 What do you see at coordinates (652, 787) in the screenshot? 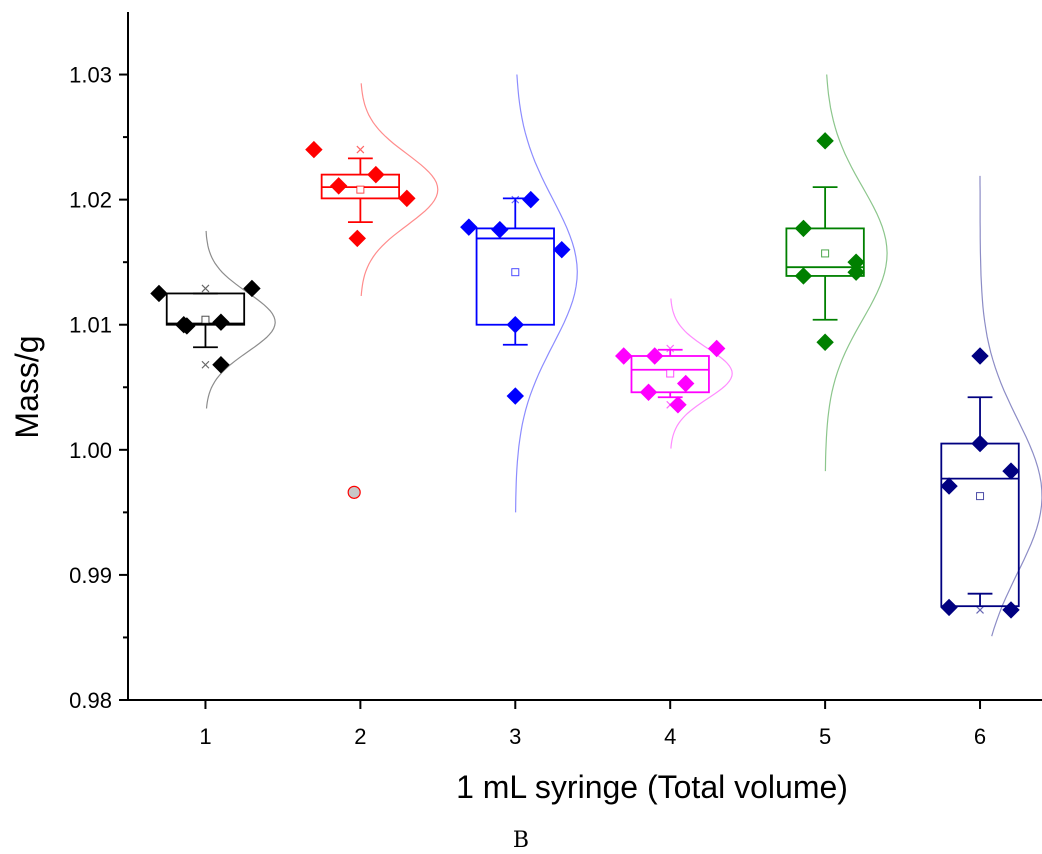
I see `x-axis-title: 1 mL syringe (Total volume)` at bounding box center [652, 787].